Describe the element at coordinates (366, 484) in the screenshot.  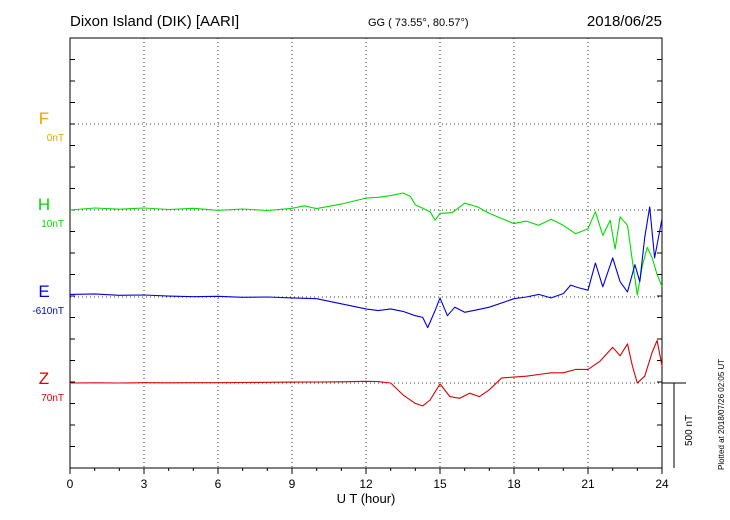
I see `x-tick-label: 12` at that location.